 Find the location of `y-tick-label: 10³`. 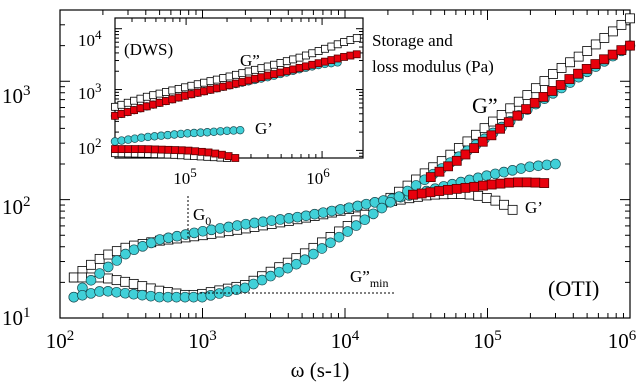

y-tick-label: 10³ is located at coordinates (16, 95).